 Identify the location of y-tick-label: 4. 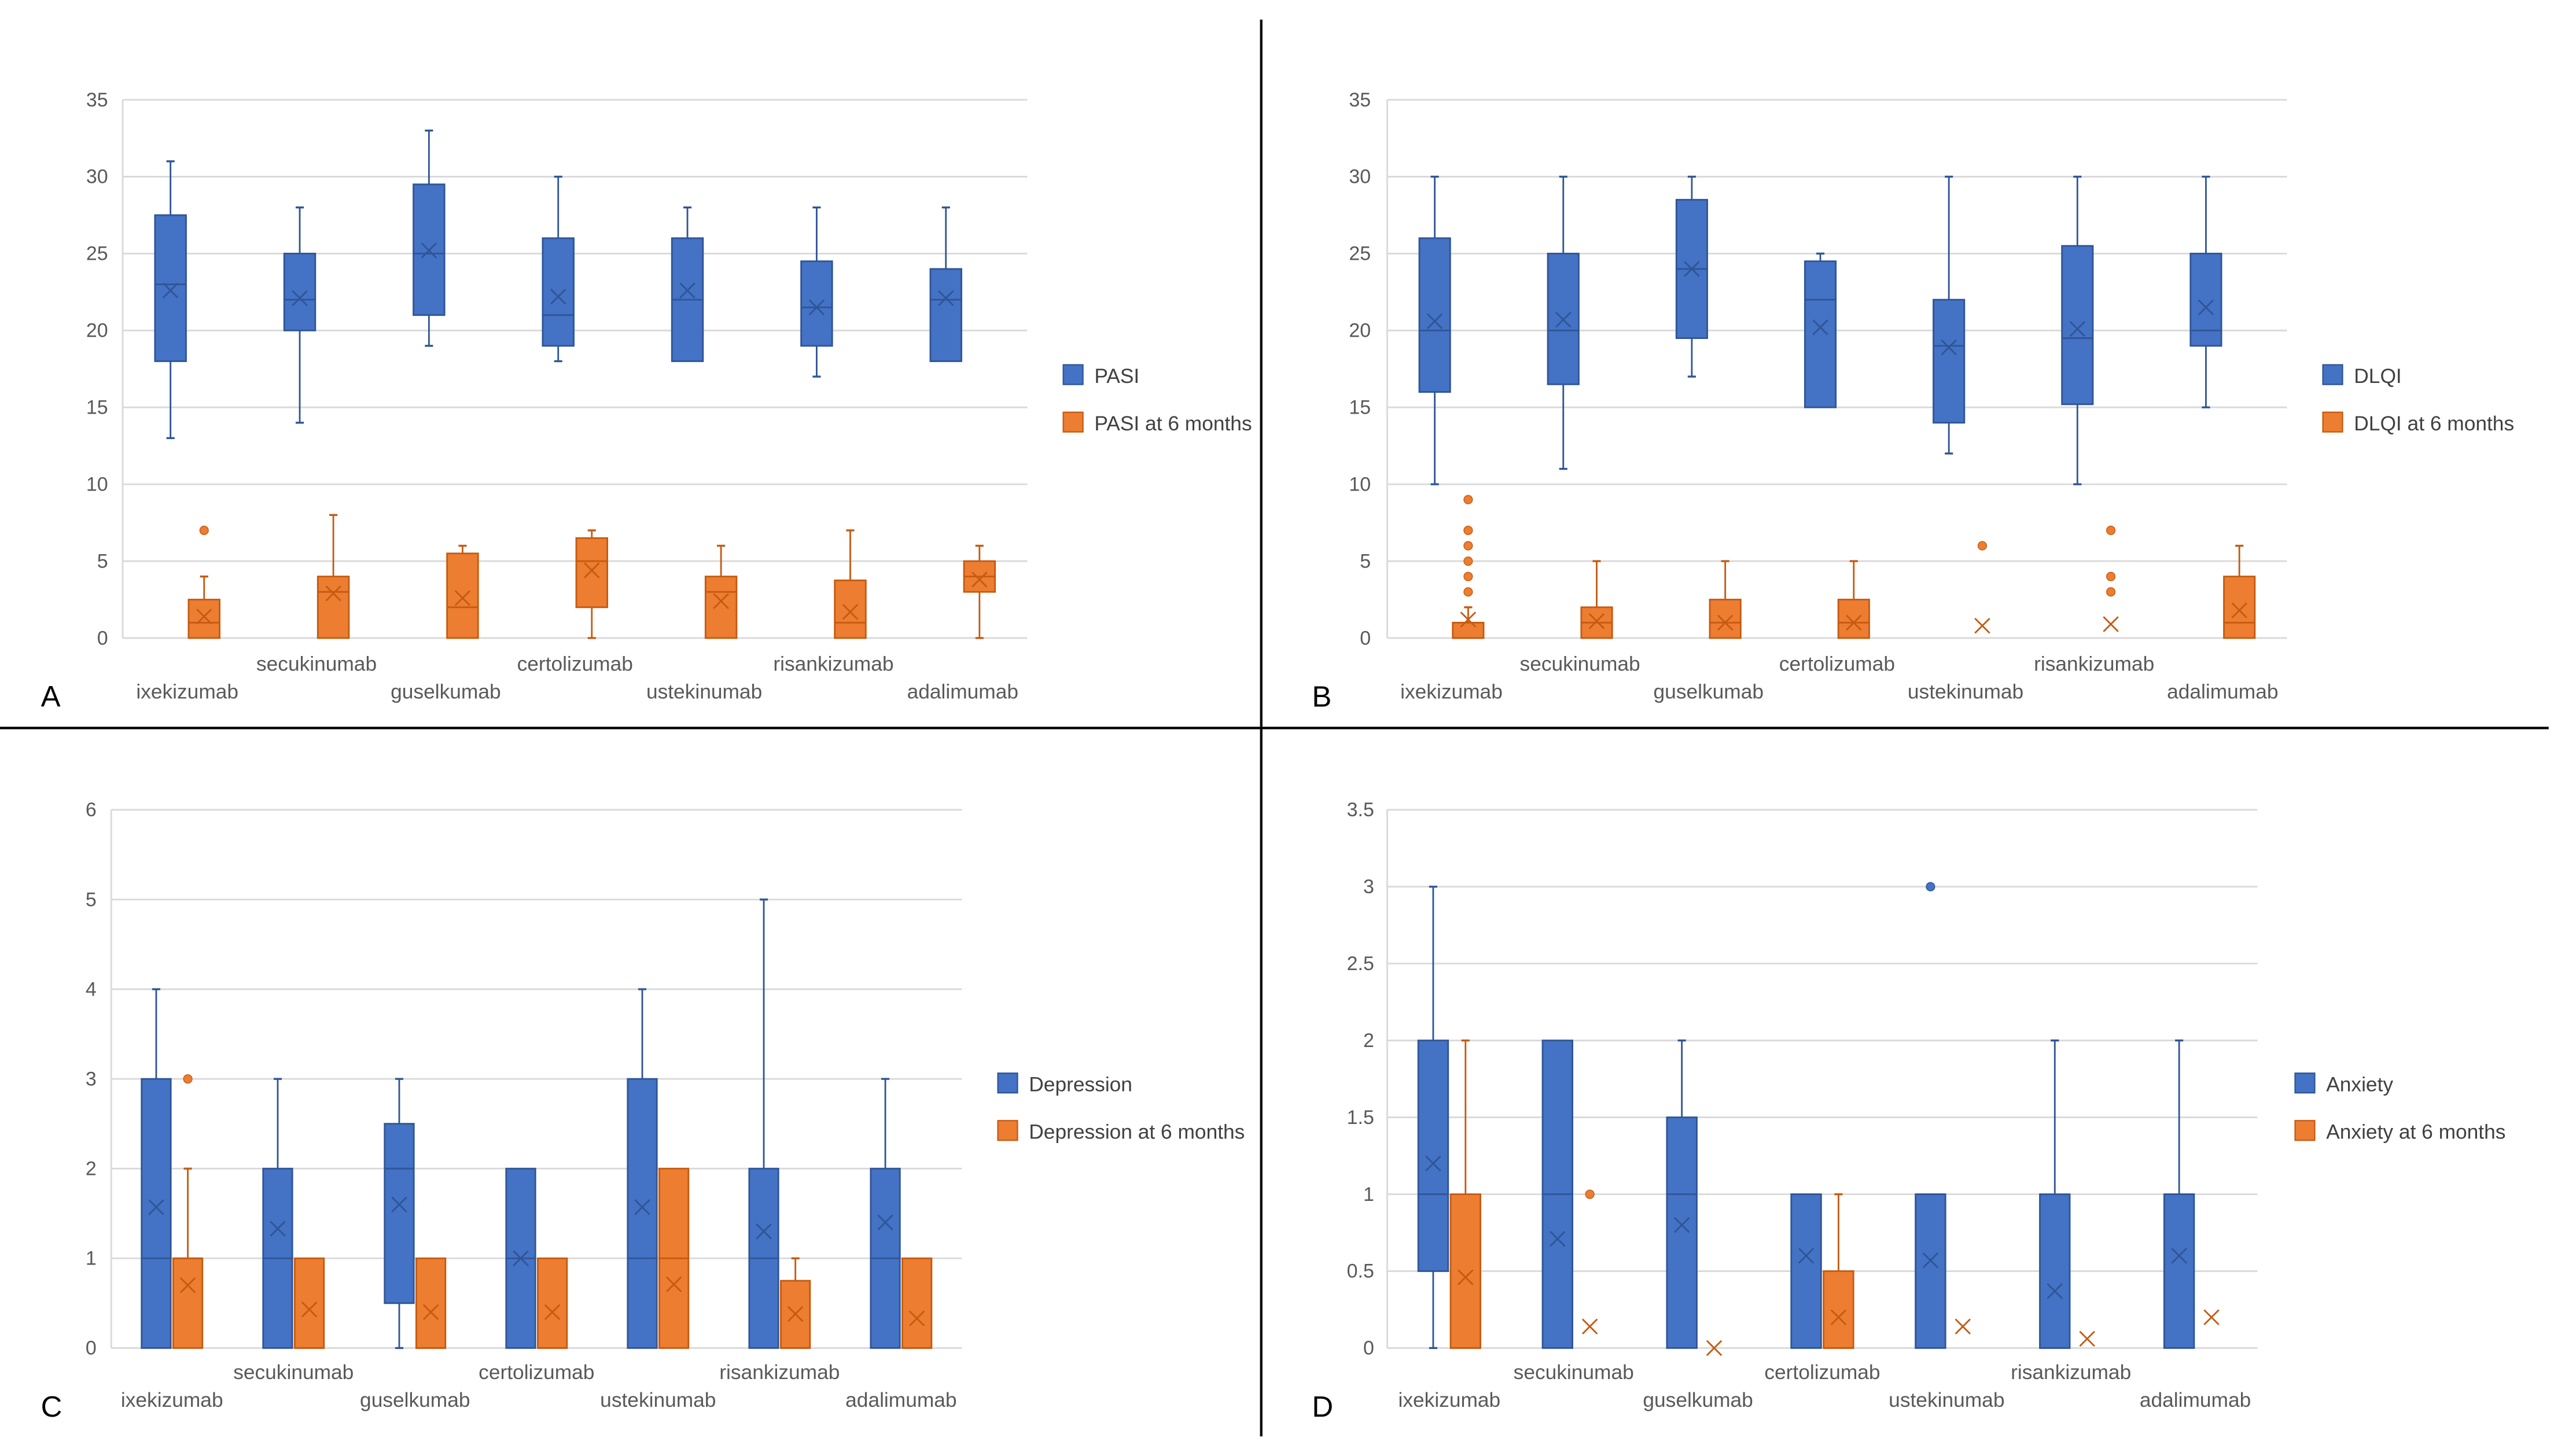
(91, 989).